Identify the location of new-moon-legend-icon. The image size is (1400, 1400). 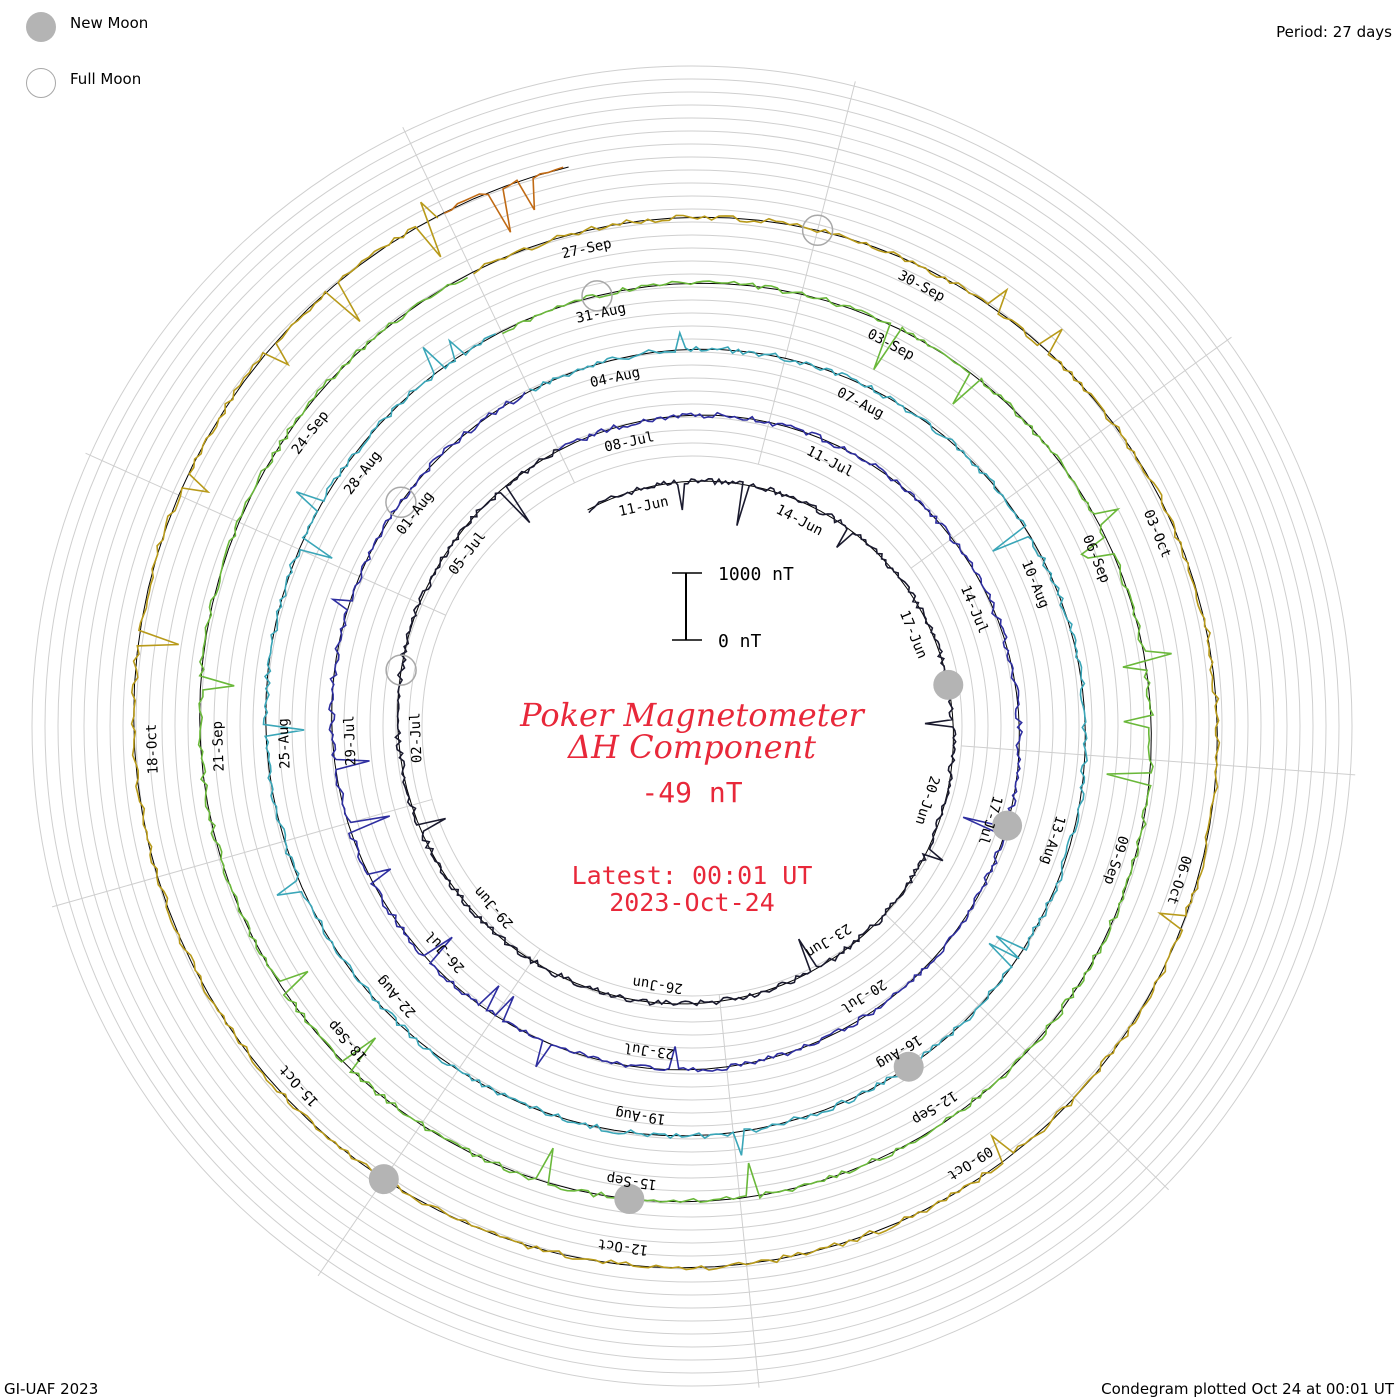
(41, 27).